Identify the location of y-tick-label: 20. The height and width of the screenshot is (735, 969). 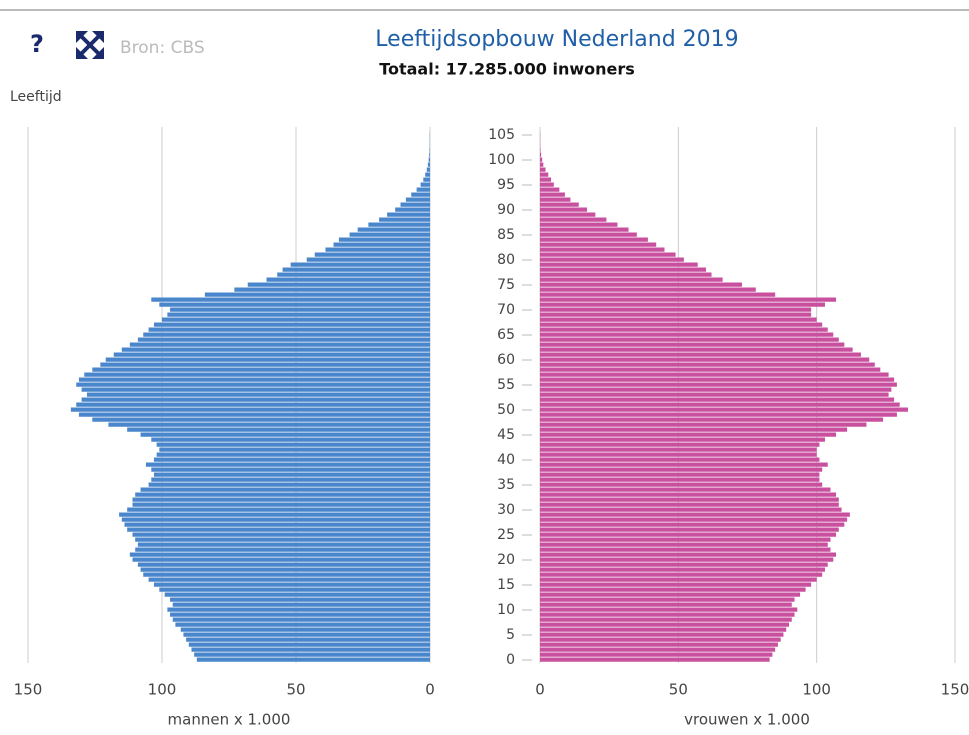
(506, 560).